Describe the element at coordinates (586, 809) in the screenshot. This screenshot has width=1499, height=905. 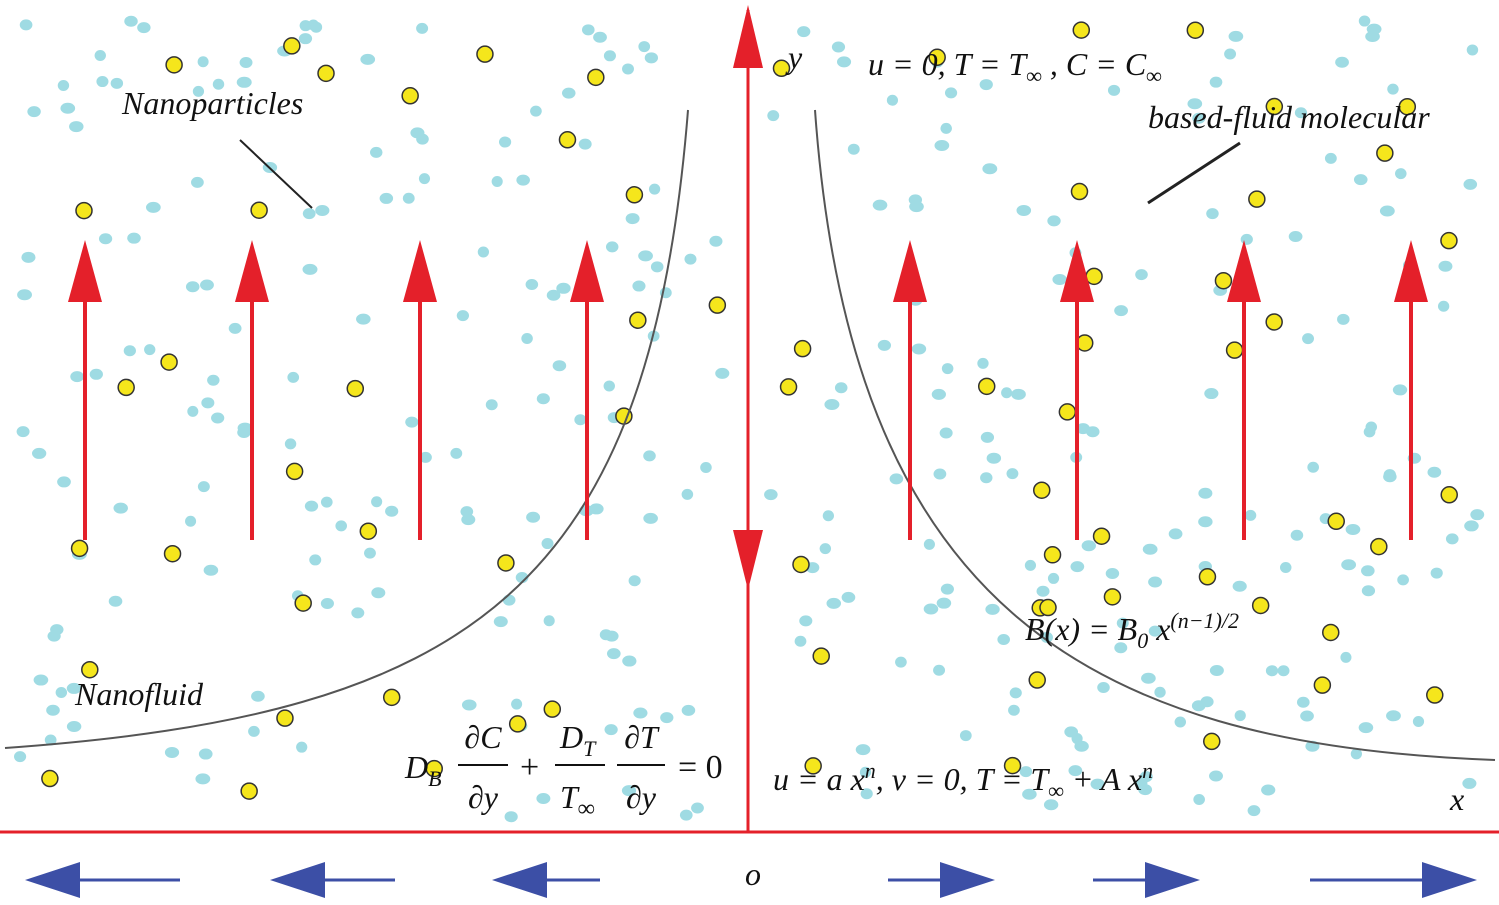
I see `eq-sub: ∞` at that location.